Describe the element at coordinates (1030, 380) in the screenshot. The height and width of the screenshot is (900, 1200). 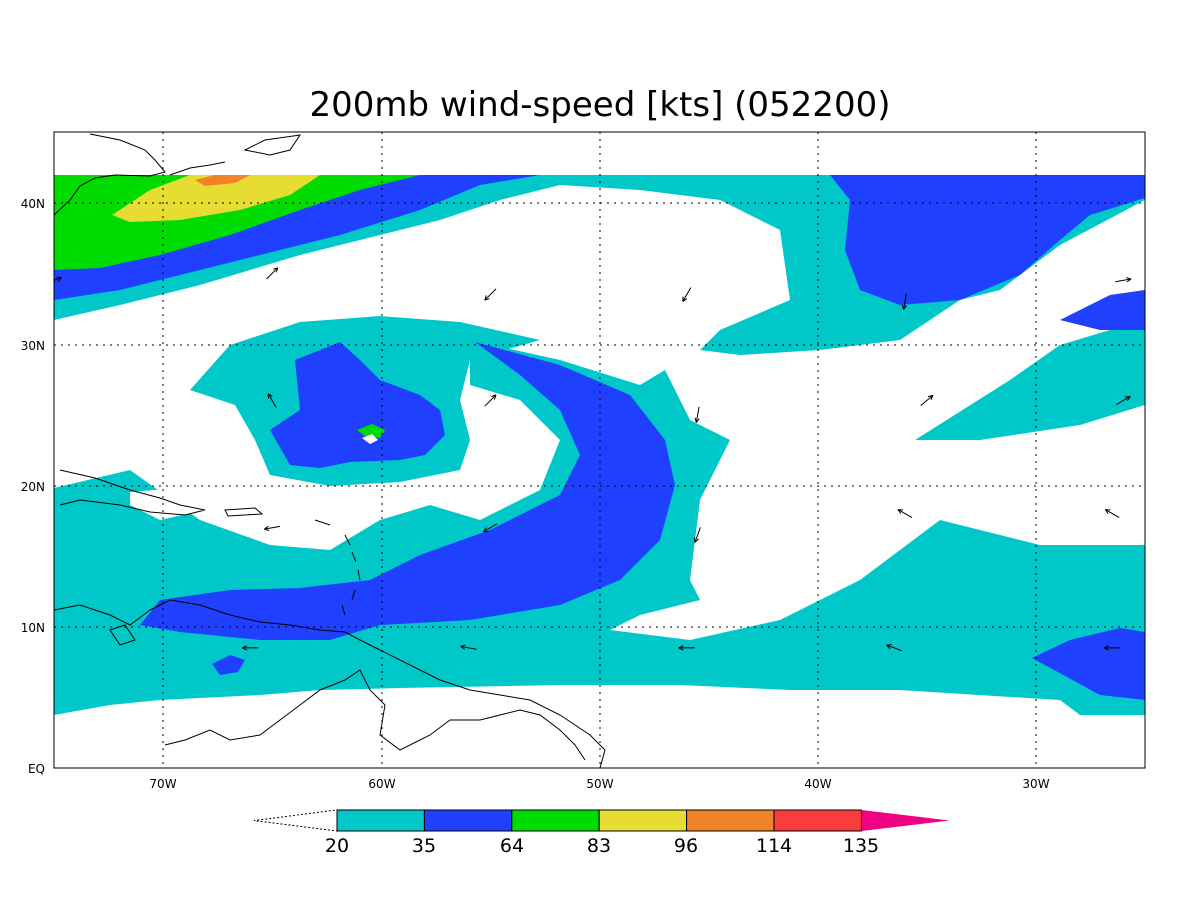
I see `contour-band-20-east` at that location.